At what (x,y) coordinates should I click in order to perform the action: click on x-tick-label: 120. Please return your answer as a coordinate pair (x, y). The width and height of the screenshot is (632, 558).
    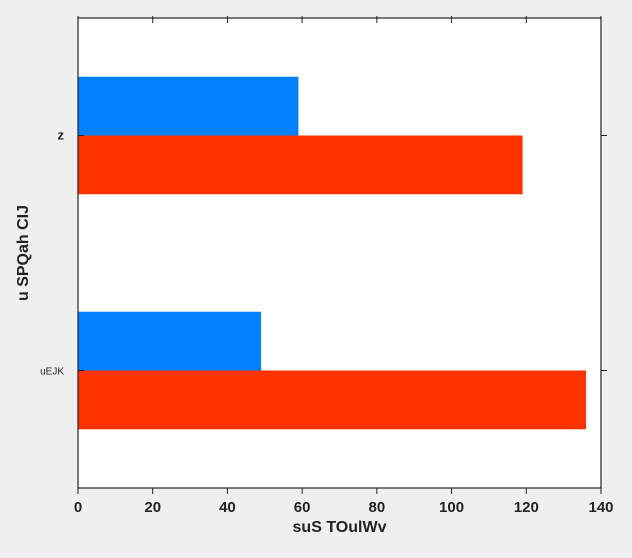
    Looking at the image, I should click on (526, 507).